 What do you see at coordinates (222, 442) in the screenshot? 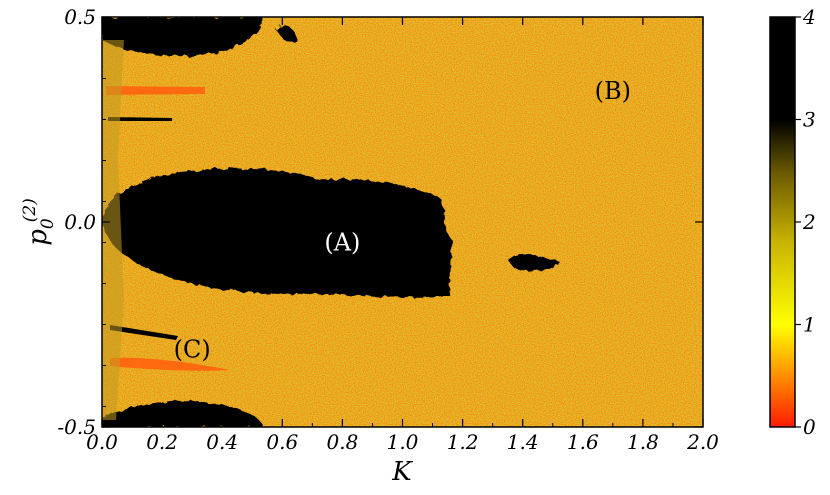
I see `x-tick-label: 0.4` at bounding box center [222, 442].